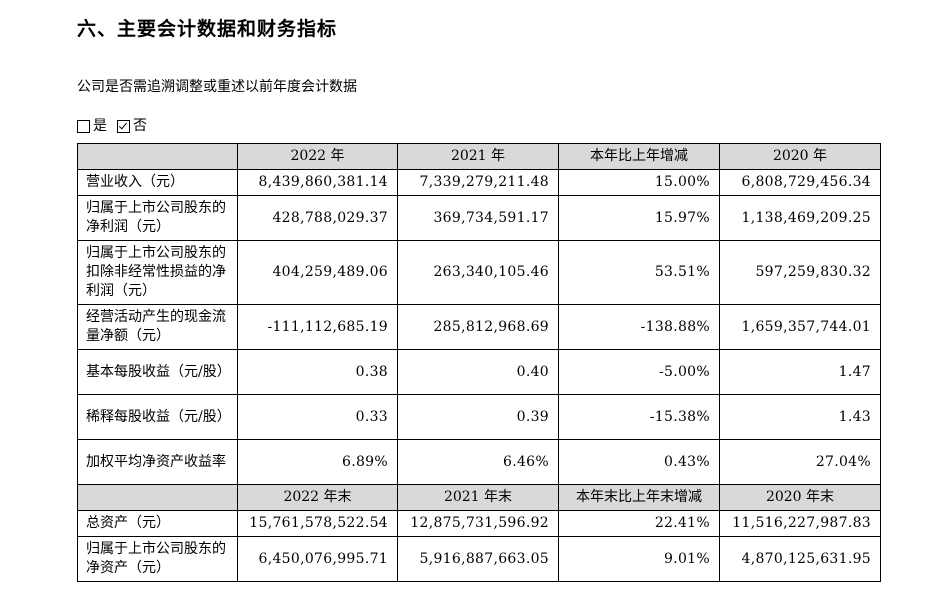 The image size is (947, 614). I want to click on restatement-options: 是 否, so click(112, 125).